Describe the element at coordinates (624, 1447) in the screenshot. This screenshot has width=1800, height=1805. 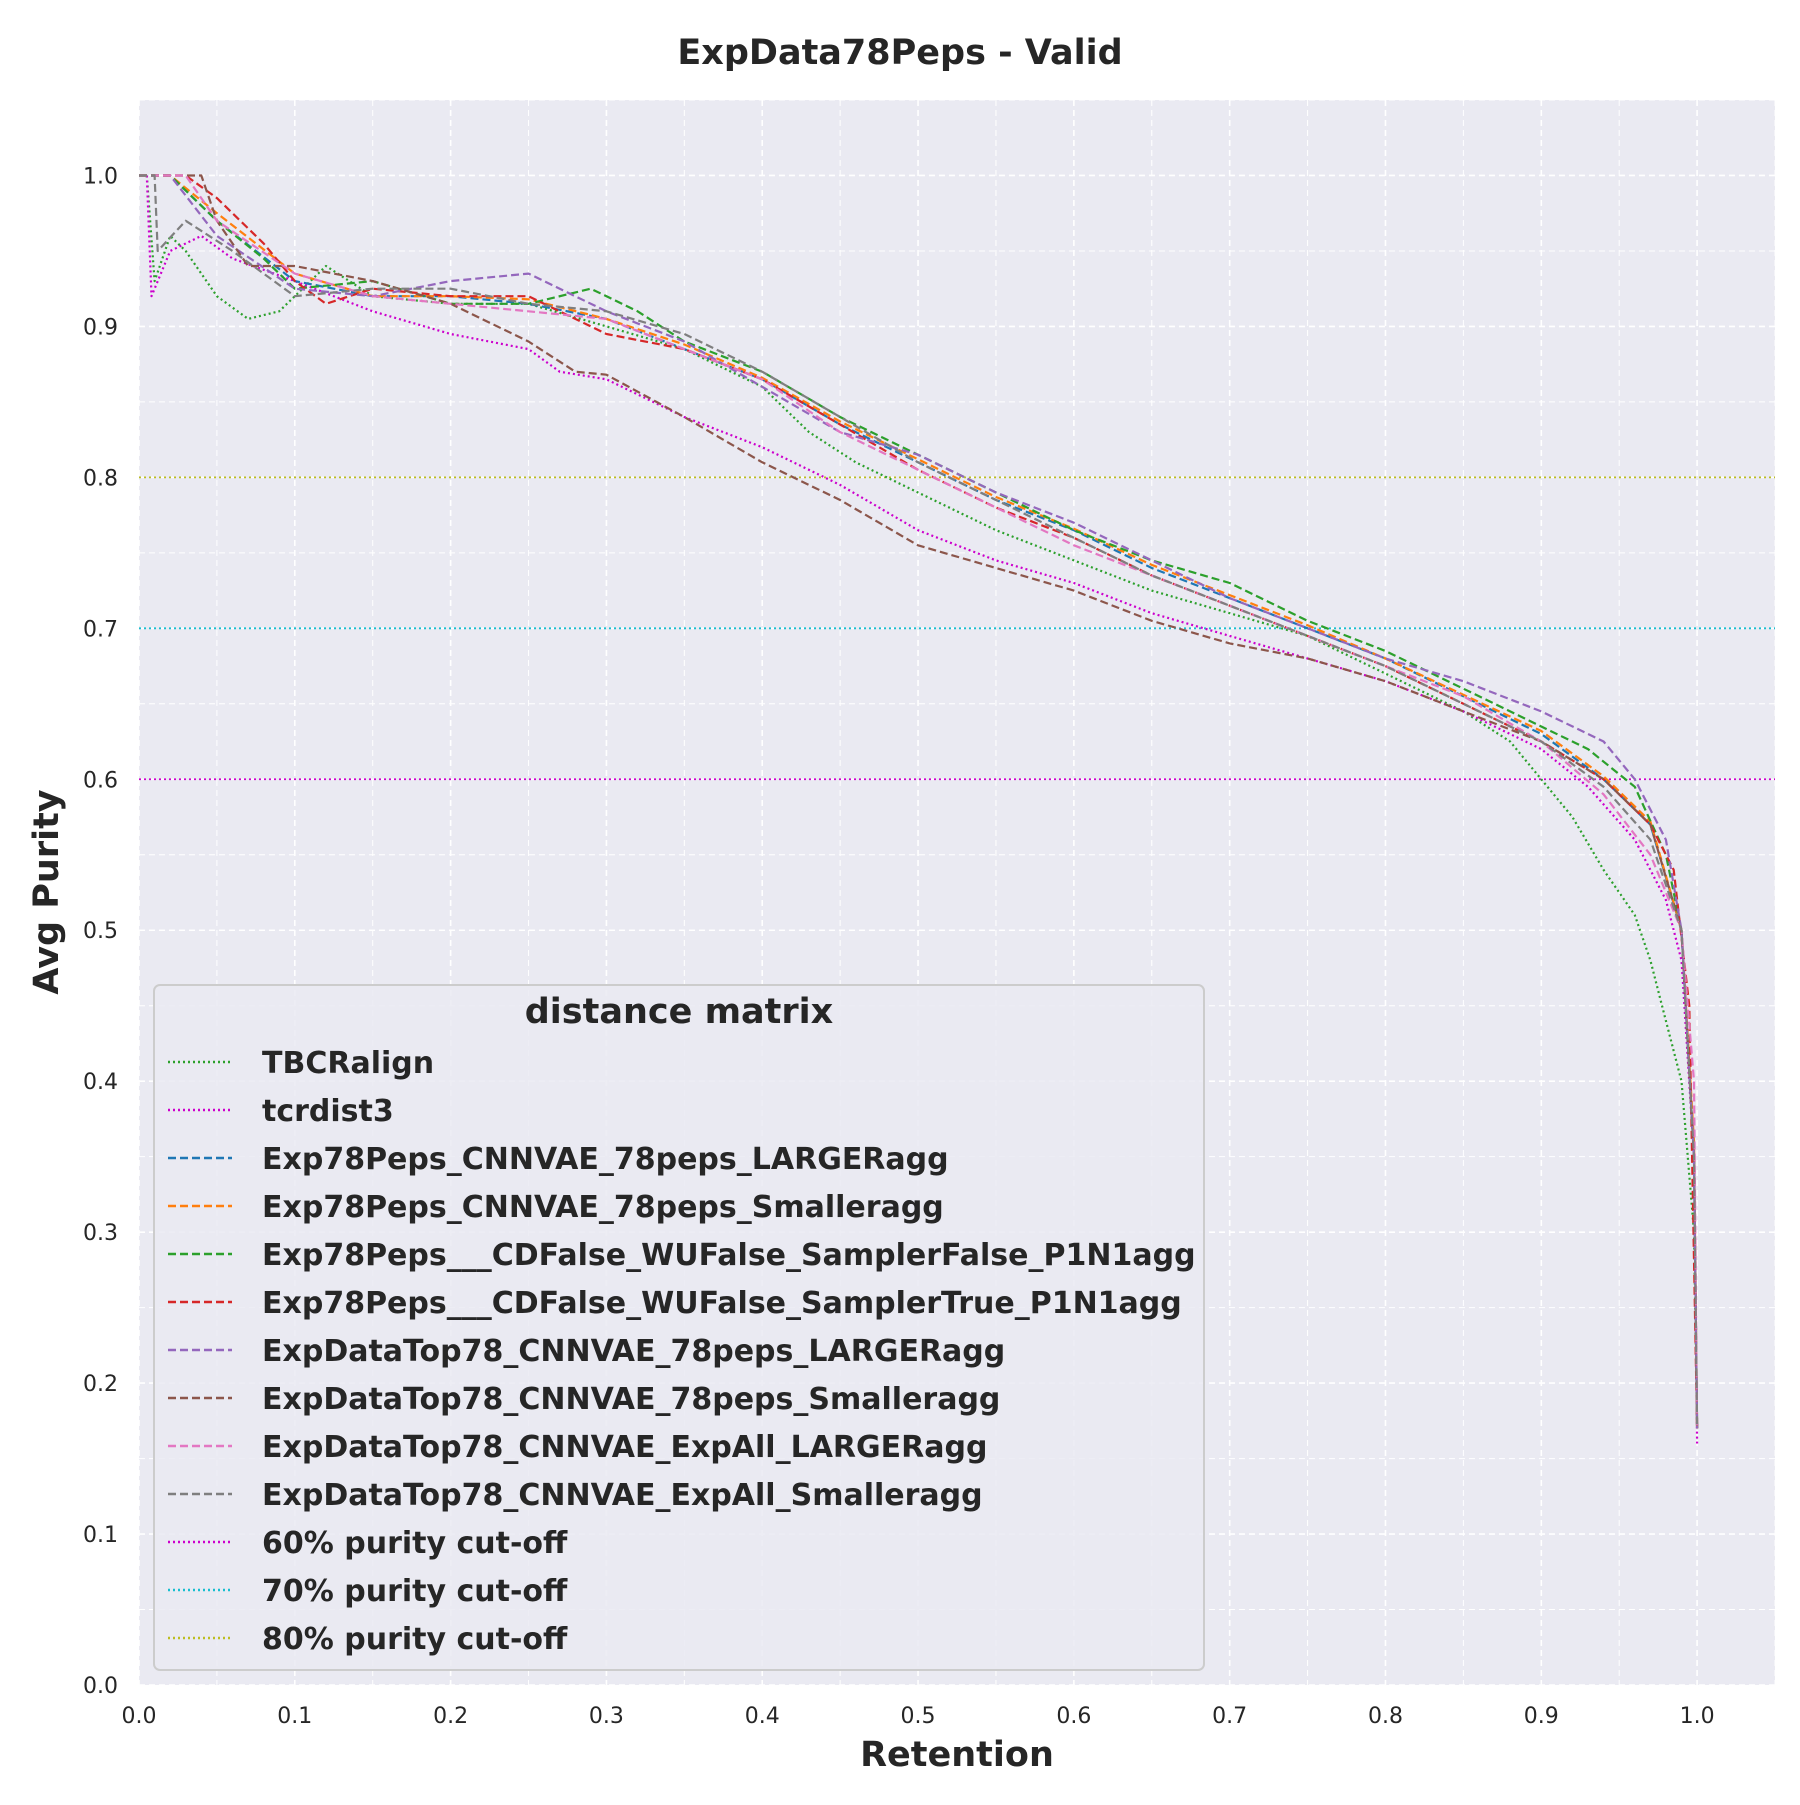
I see `legend-item-label: ExpDataTop78_CNNVAE_ExpAll_LARGERagg` at that location.